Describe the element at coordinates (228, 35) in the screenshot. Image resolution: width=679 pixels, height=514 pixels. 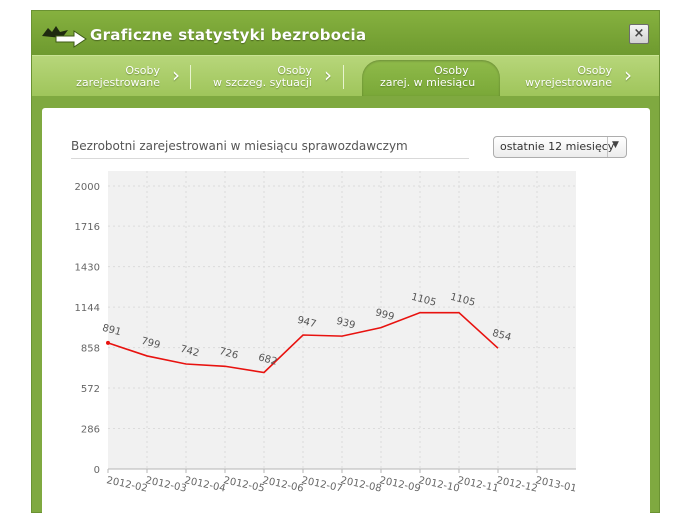
I see `window-title: Graficzne statystyki bezrobocia` at that location.